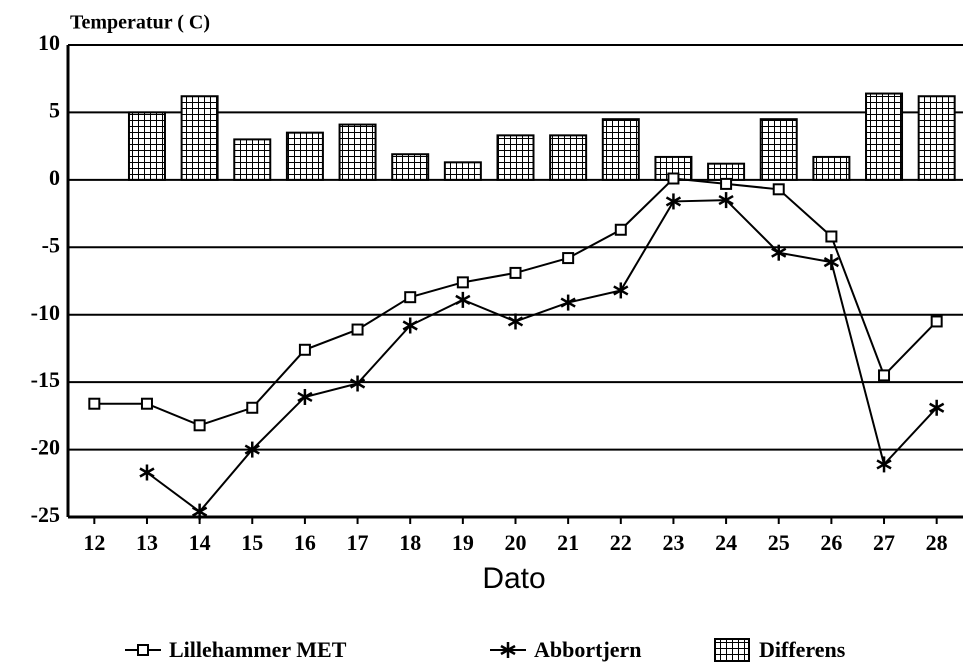 The image size is (963, 666). What do you see at coordinates (568, 542) in the screenshot?
I see `x-tick-label: 21` at bounding box center [568, 542].